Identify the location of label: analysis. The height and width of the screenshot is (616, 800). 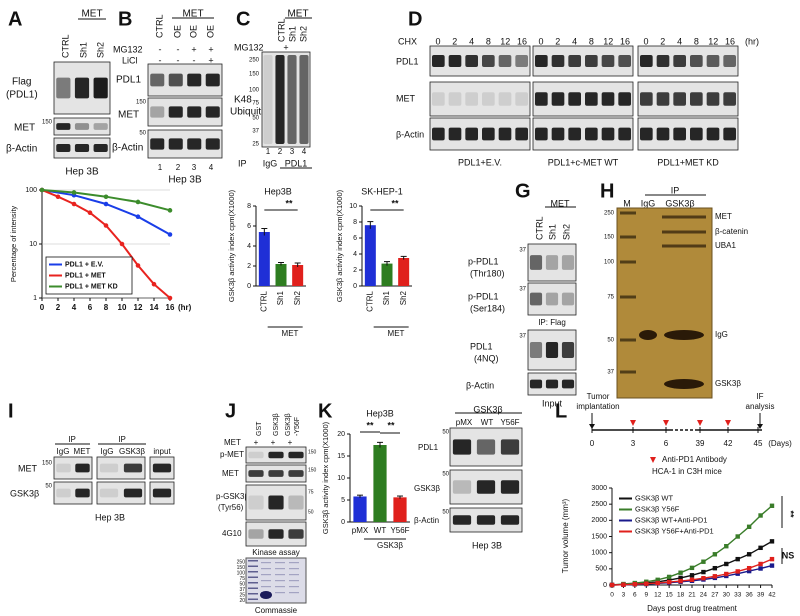
(760, 406).